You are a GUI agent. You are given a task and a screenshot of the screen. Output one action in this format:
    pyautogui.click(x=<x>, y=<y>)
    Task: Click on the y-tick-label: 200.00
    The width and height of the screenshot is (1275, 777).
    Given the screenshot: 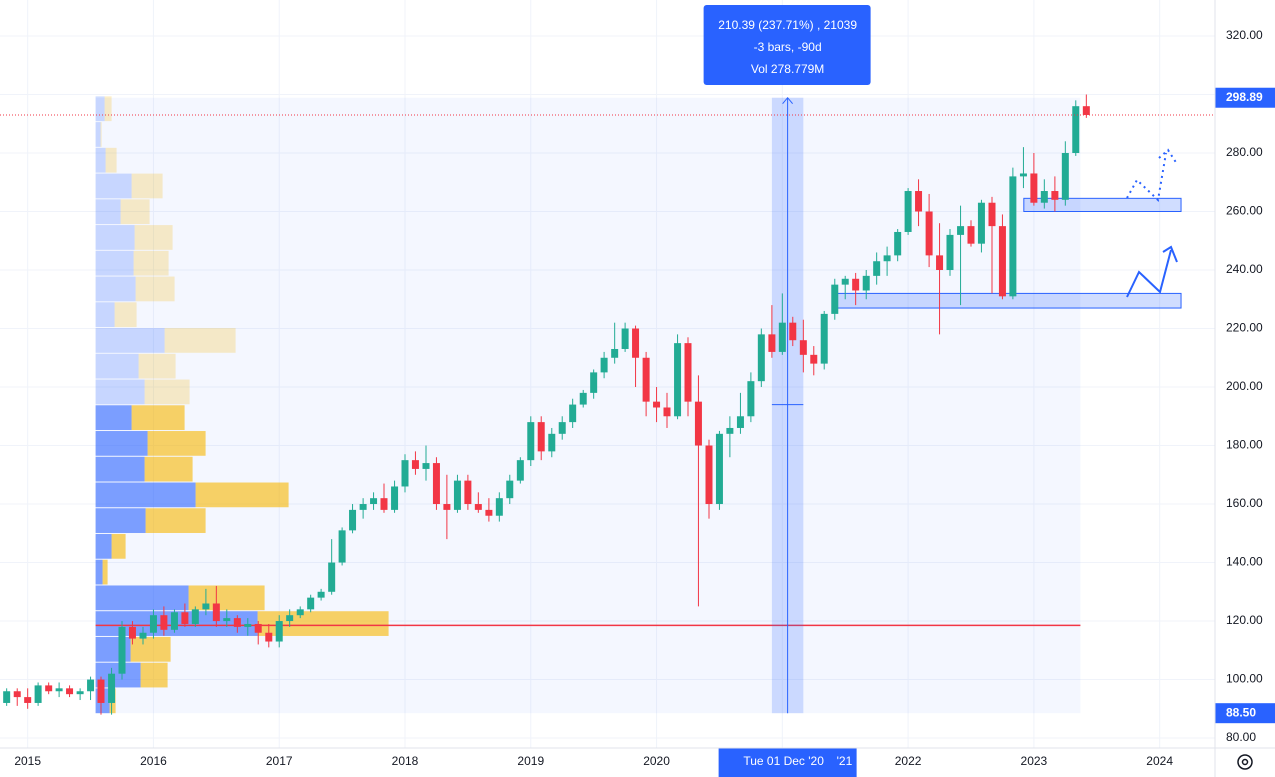 What is the action you would take?
    pyautogui.click(x=1244, y=386)
    